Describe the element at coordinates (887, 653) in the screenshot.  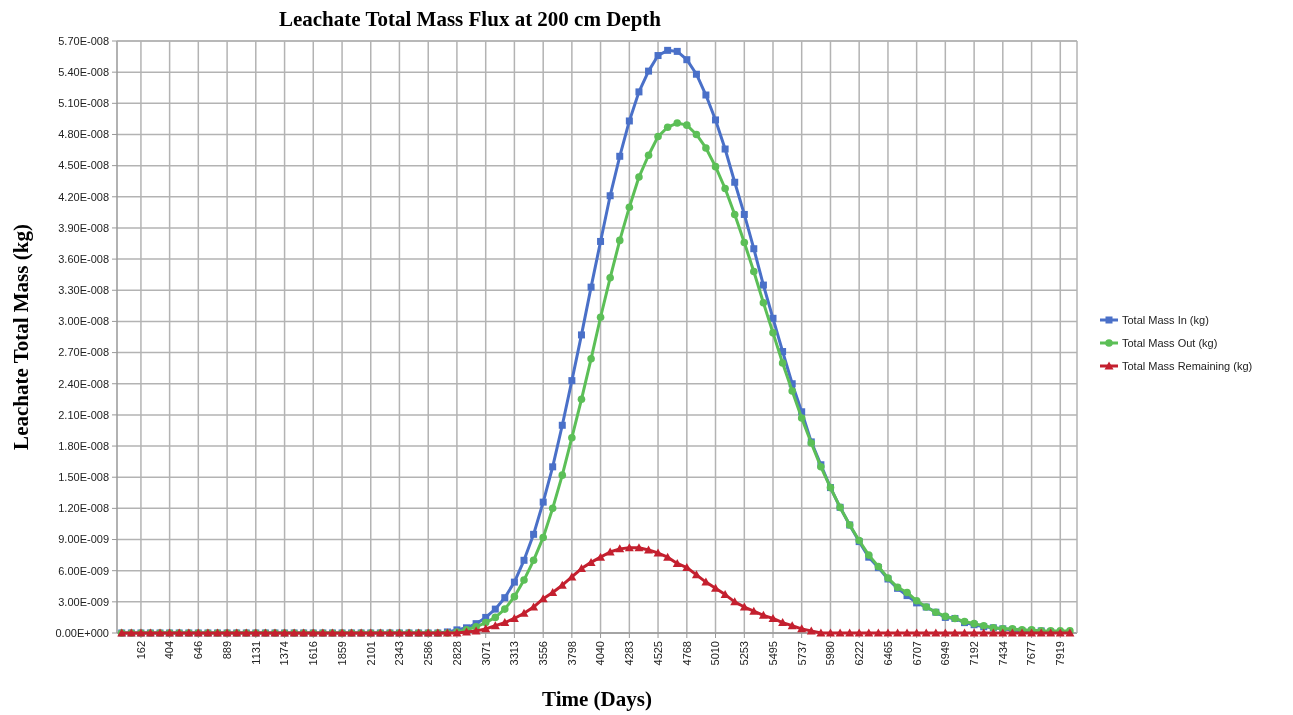
I see `x-tick-label: 6465` at that location.